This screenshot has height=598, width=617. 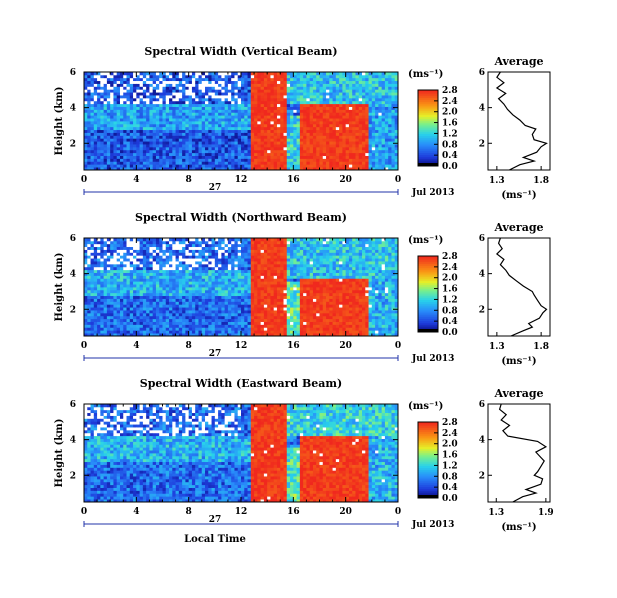 I want to click on colorbar-swatch, so click(x=428, y=104).